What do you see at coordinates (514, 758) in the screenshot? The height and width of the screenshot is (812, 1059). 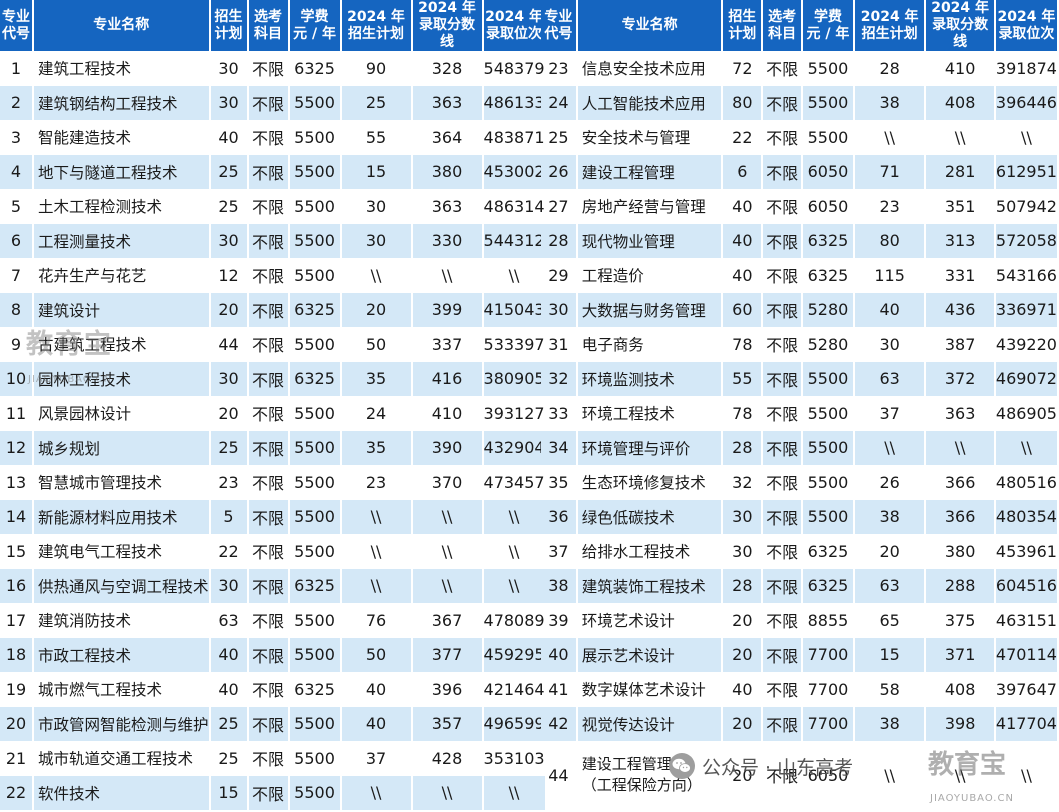 I see `cell-2024-rank: 353103` at bounding box center [514, 758].